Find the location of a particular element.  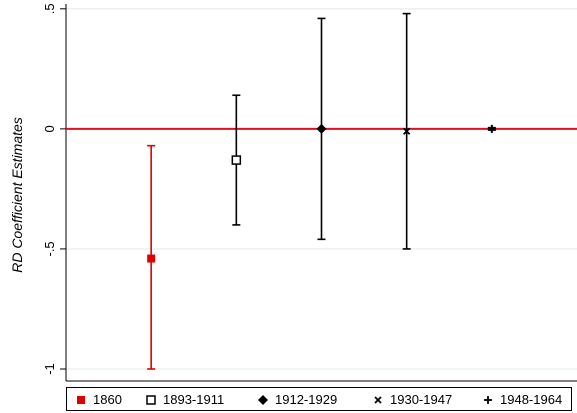

legend-item-1948-1964: 1948-1964 is located at coordinates (522, 400).